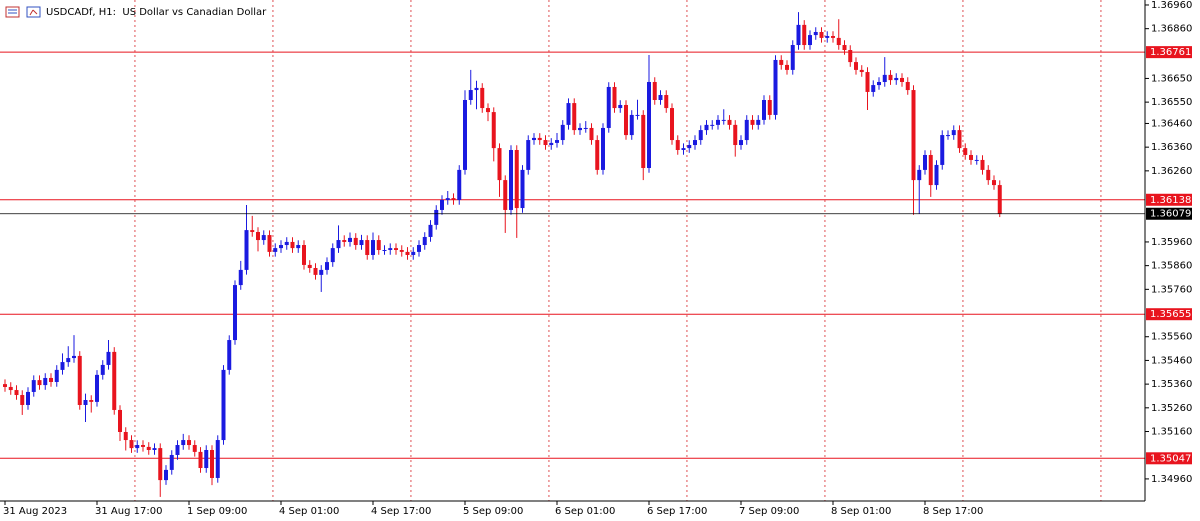  I want to click on icon, so click(12, 12).